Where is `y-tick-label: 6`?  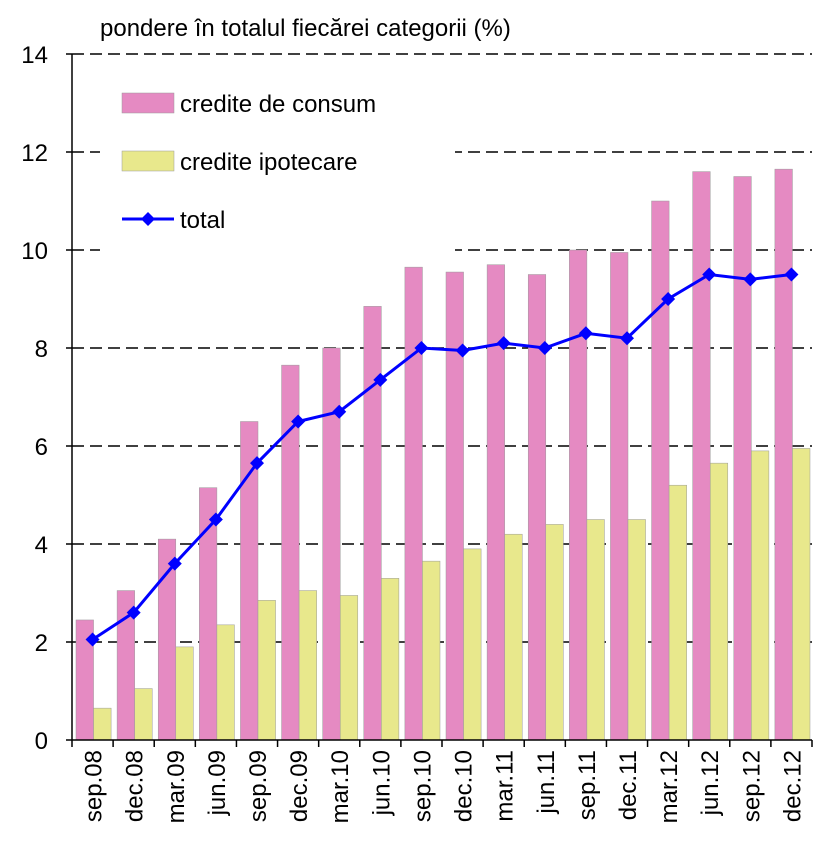 y-tick-label: 6 is located at coordinates (41, 447).